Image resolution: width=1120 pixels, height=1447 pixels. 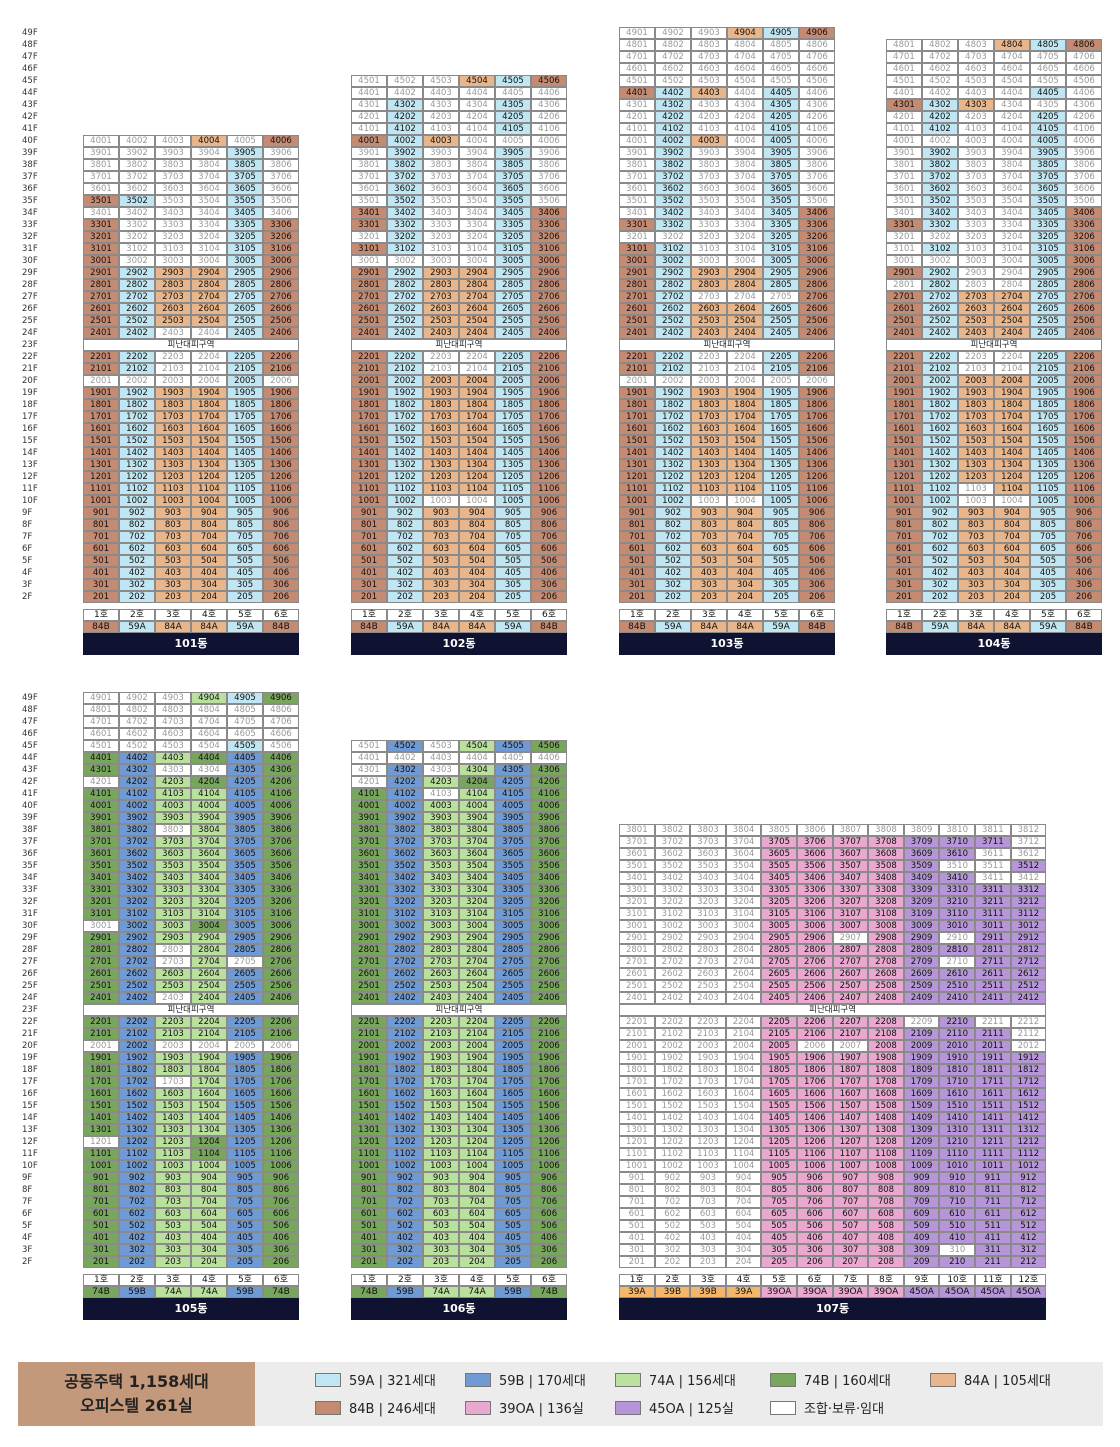 What do you see at coordinates (209, 453) in the screenshot?
I see `unit-cell: 1404` at bounding box center [209, 453].